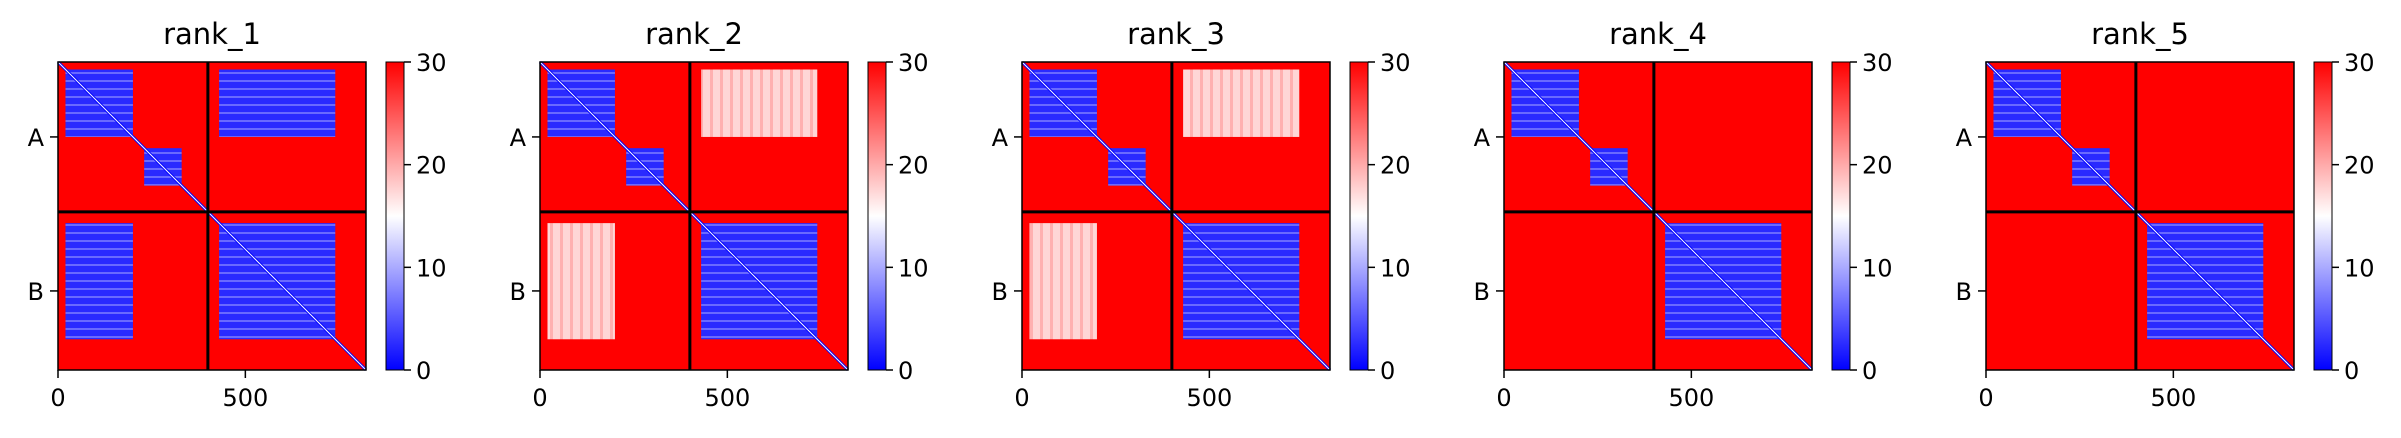 This screenshot has height=438, width=2401. Describe the element at coordinates (1658, 34) in the screenshot. I see `panel-title: rank_4` at that location.